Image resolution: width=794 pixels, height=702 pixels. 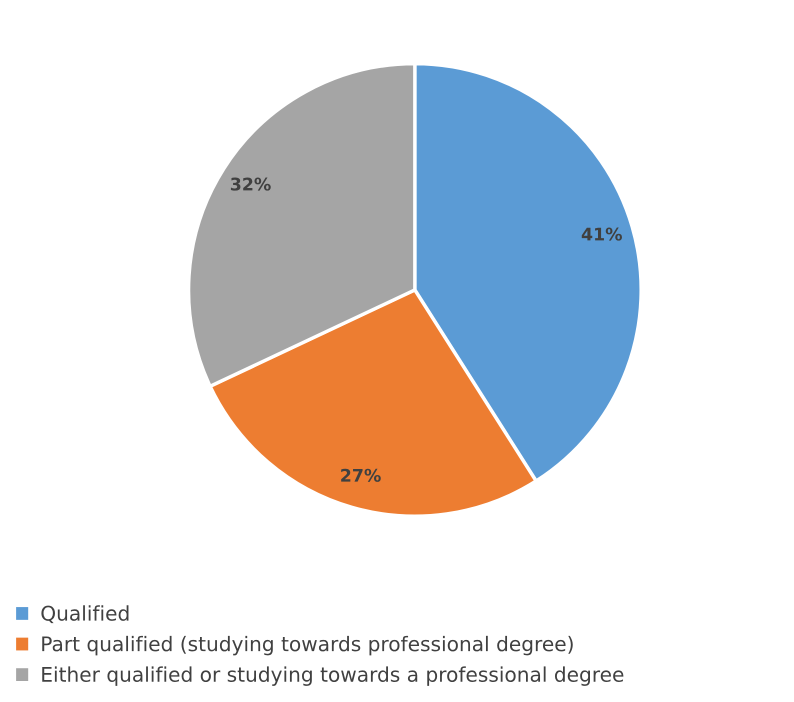 I want to click on data-label: 41%, so click(x=602, y=234).